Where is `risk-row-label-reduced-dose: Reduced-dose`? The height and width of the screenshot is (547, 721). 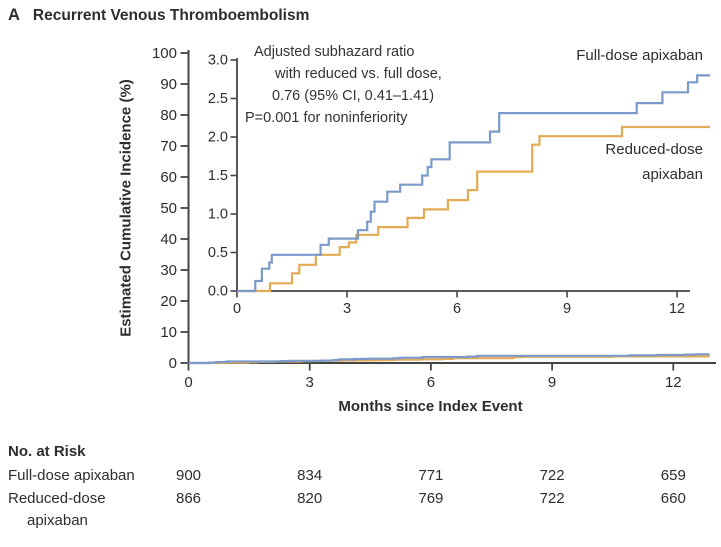 risk-row-label-reduced-dose: Reduced-dose is located at coordinates (57, 498).